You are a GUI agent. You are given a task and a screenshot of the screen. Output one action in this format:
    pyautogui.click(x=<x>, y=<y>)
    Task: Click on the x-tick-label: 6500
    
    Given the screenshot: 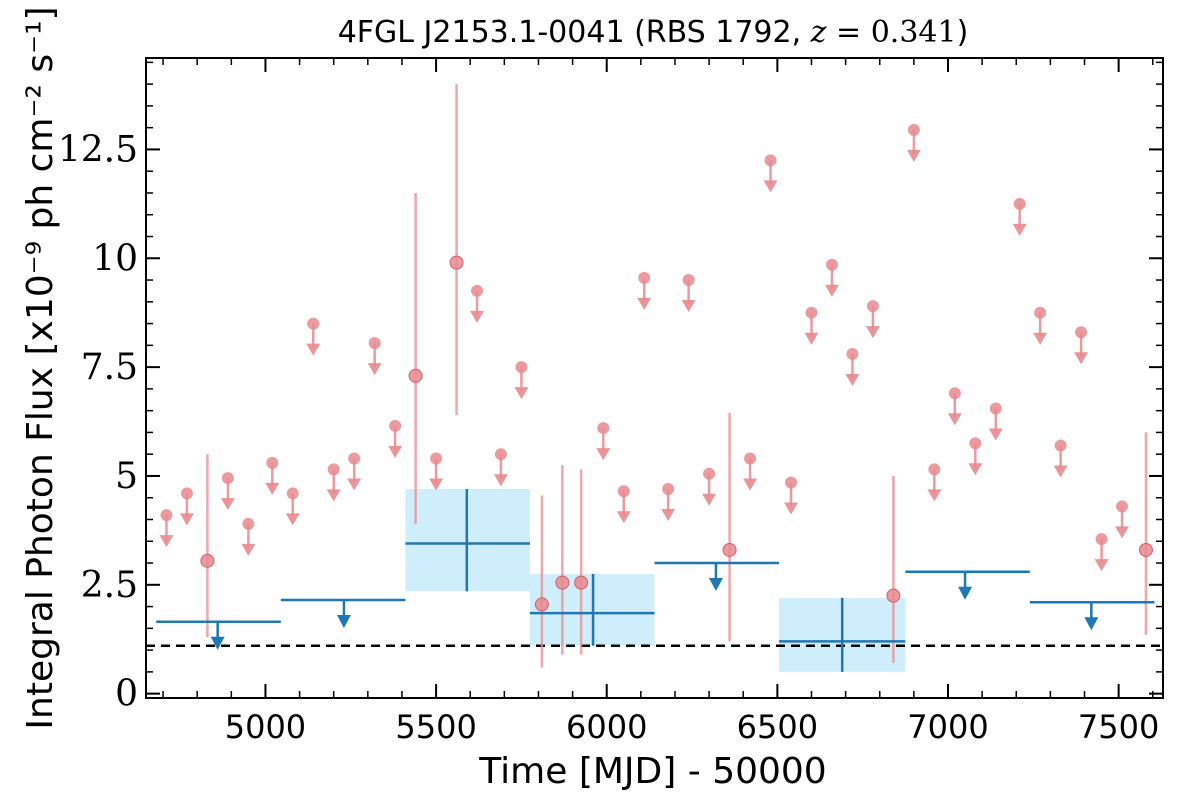 What is the action you would take?
    pyautogui.click(x=777, y=727)
    